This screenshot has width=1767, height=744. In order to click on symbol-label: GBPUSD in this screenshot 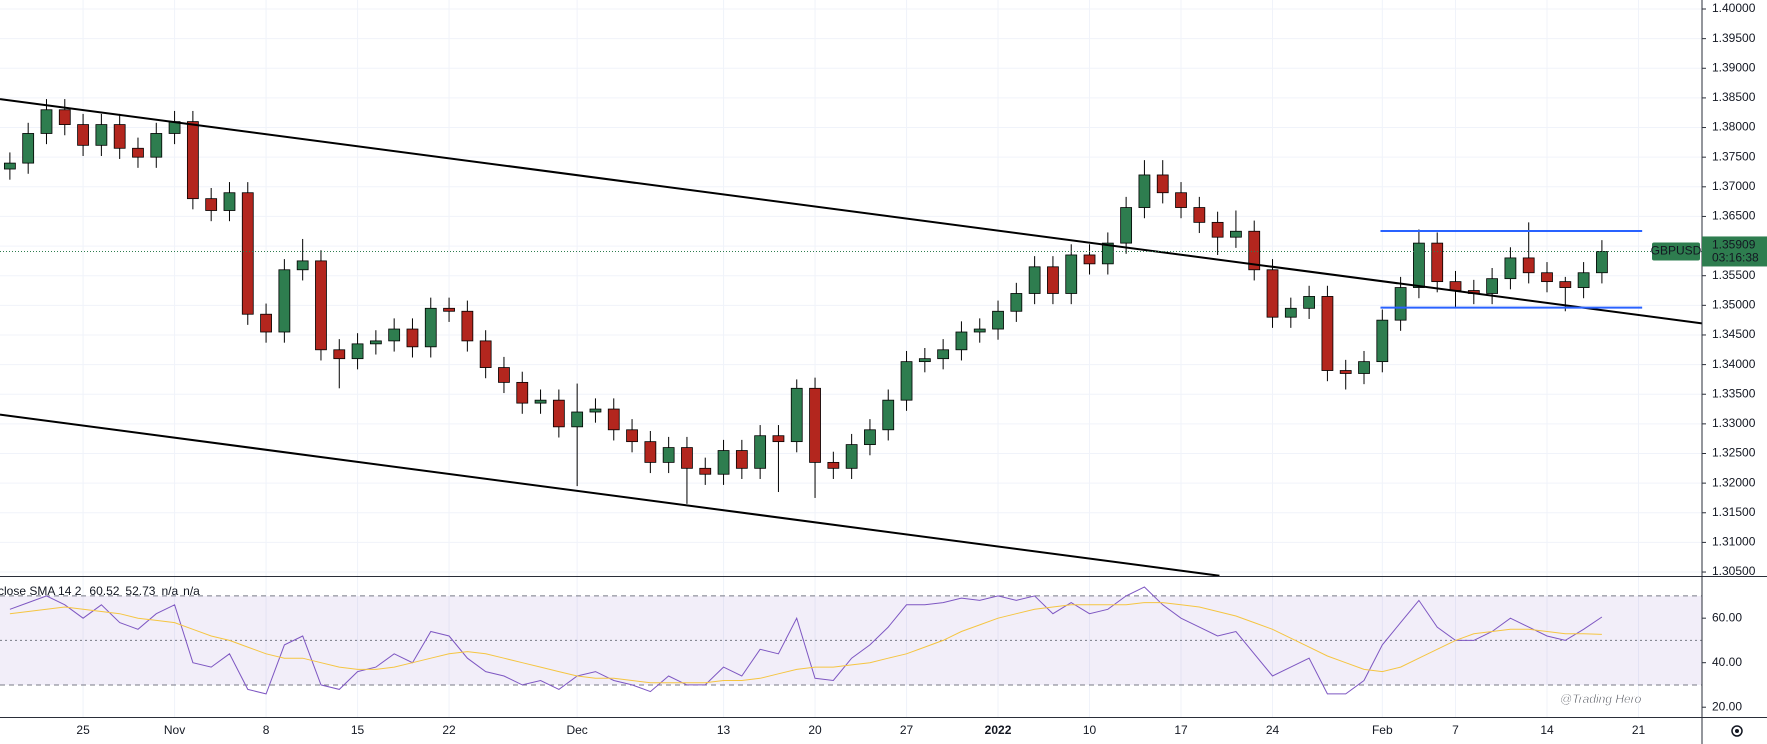, I will do `click(1676, 251)`.